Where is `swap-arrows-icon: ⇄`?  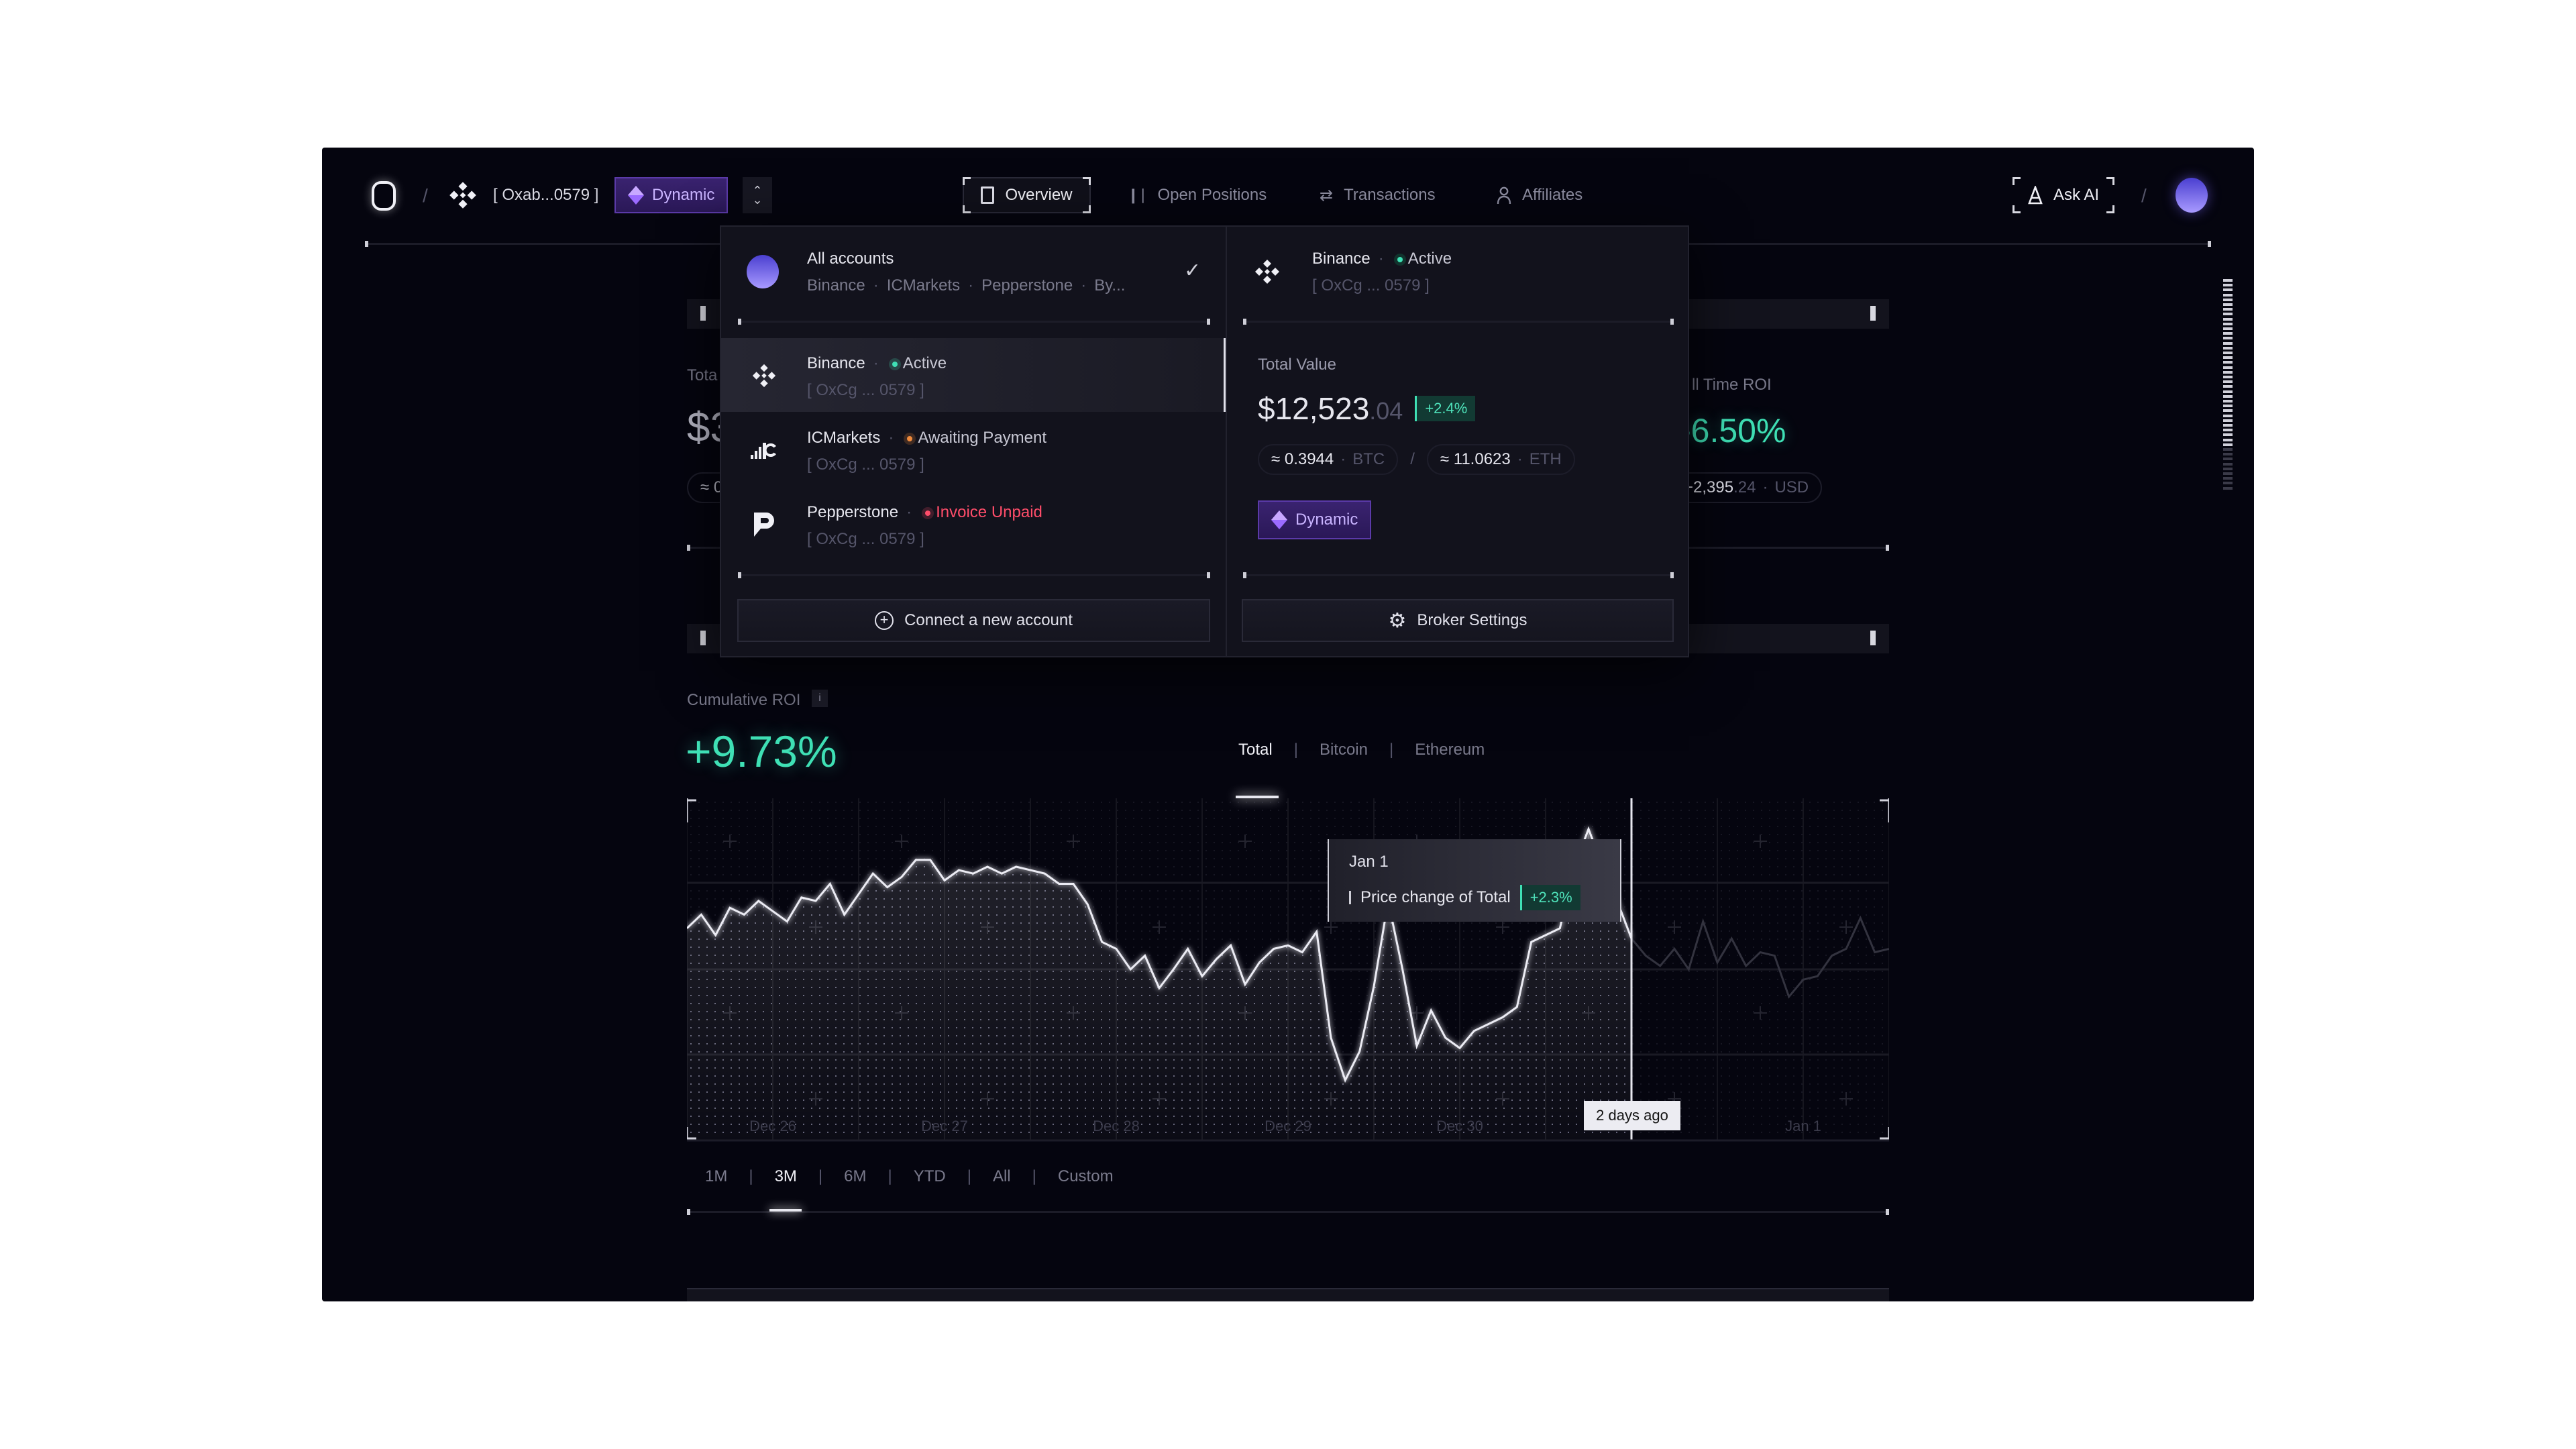
swap-arrows-icon: ⇄ is located at coordinates (1327, 195).